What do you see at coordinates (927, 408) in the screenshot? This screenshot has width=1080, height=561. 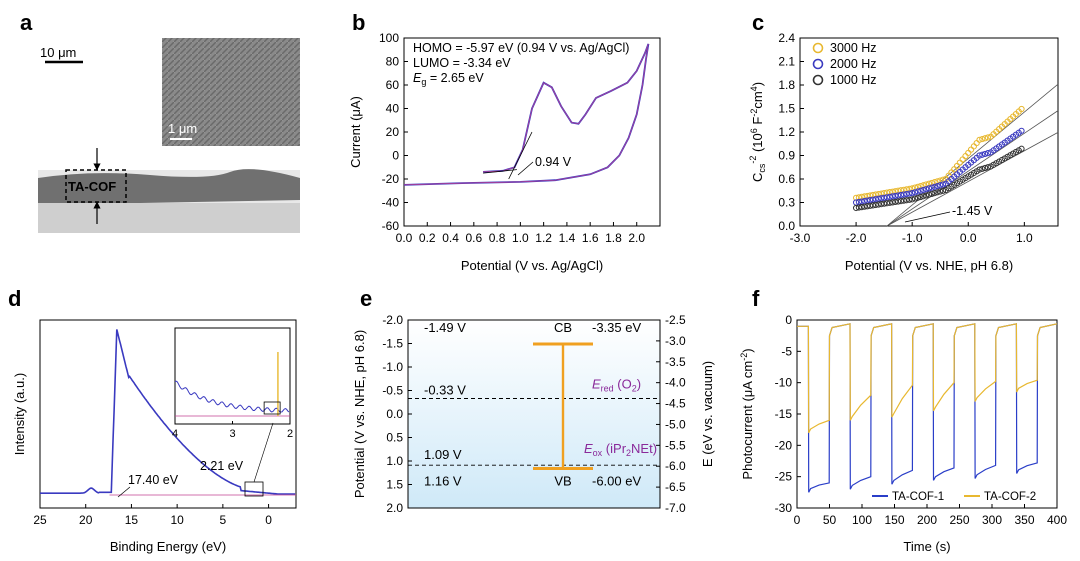 I see `photocurrent-curves` at bounding box center [927, 408].